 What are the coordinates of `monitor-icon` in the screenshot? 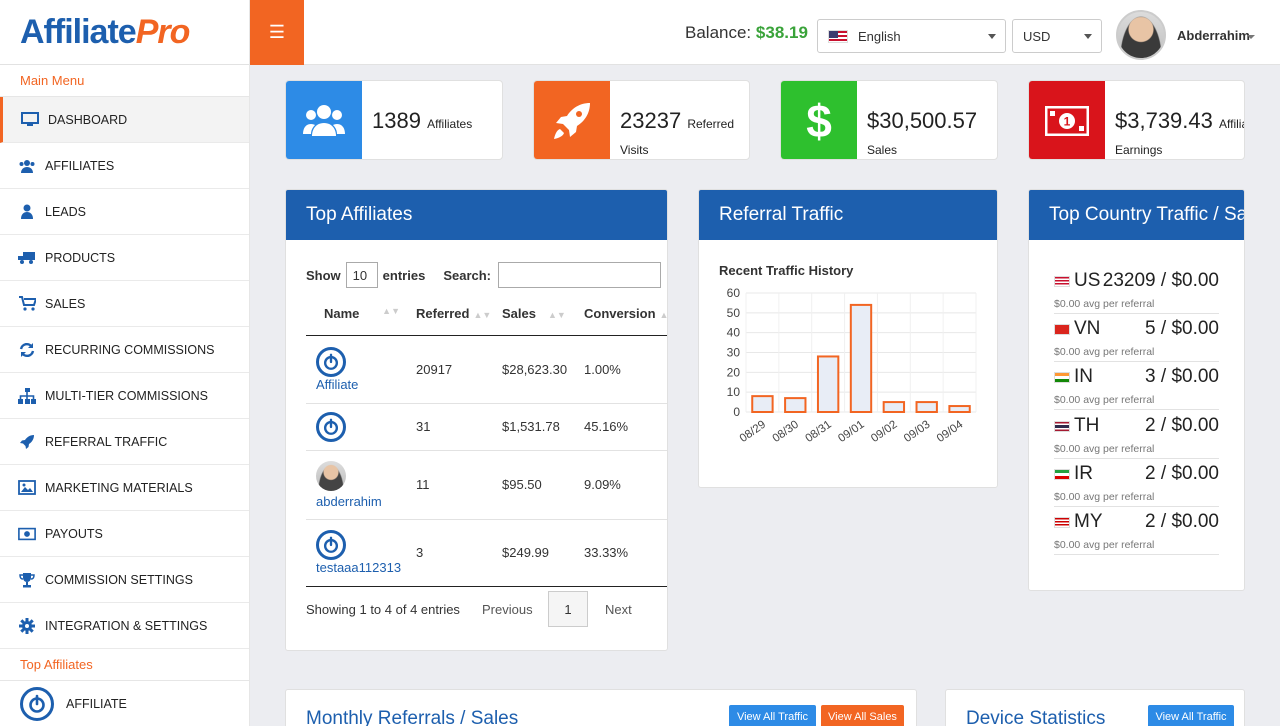 It's located at (30, 120).